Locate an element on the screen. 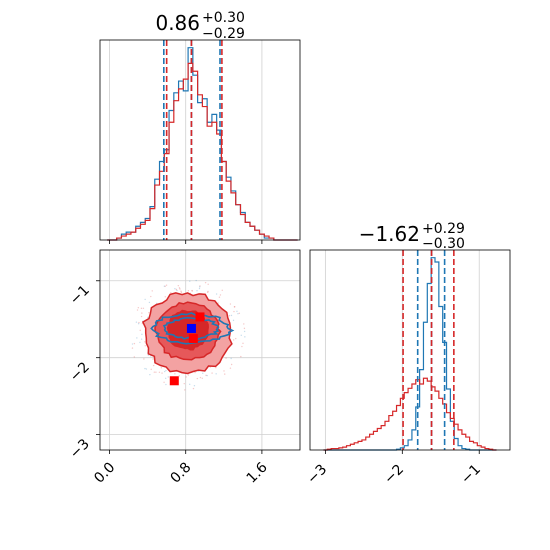 Image resolution: width=550 pixels, height=550 pixels. quantile-lines is located at coordinates (428, 350).